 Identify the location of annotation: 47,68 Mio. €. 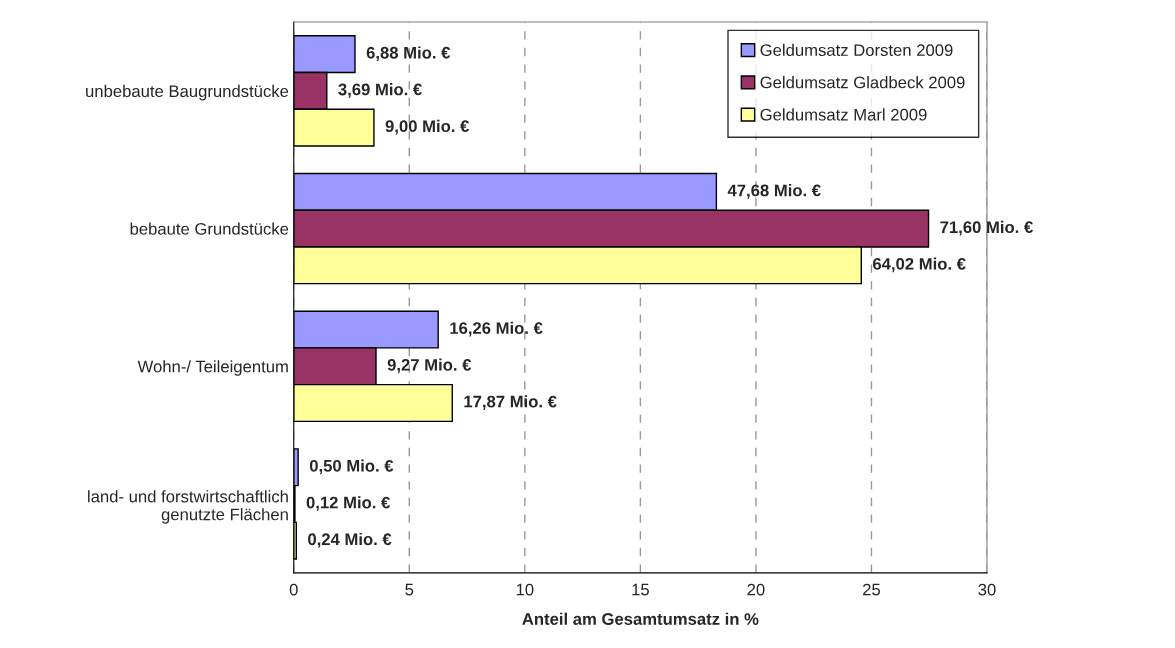
(774, 191).